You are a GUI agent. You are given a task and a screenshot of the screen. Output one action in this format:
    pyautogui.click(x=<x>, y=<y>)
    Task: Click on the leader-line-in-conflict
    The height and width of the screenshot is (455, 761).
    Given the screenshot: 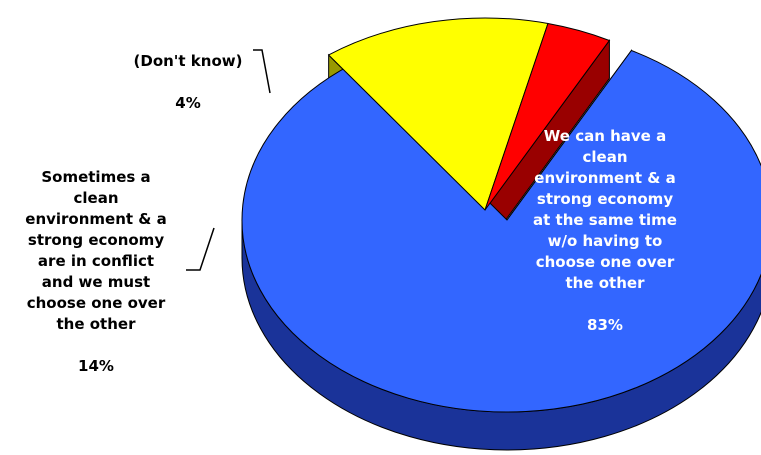 What is the action you would take?
    pyautogui.click(x=200, y=249)
    